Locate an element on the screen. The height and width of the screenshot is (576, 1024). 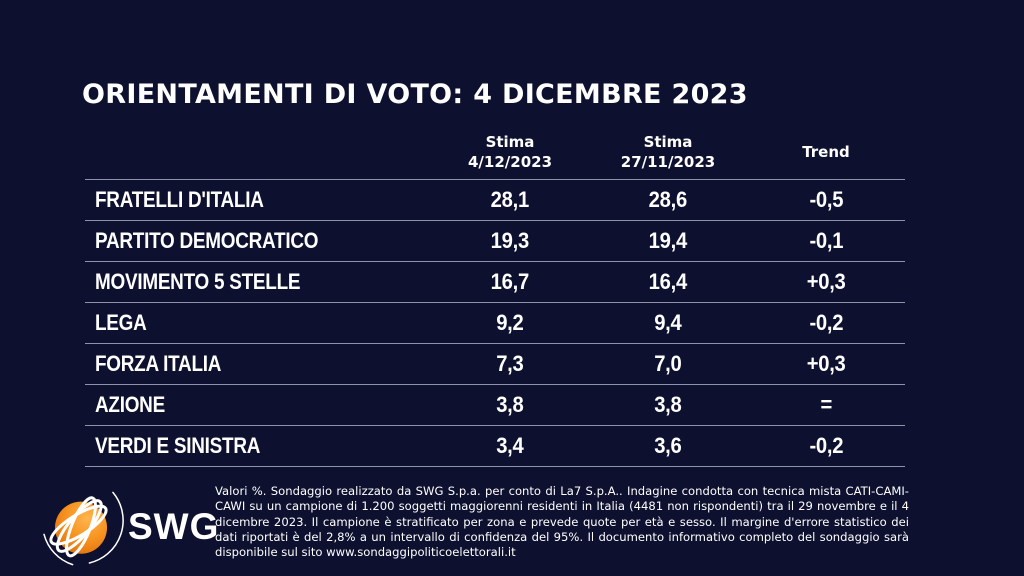
table-row: PARTITO DEMOCRATICO 19,3 19,4 -0,1 is located at coordinates (495, 241).